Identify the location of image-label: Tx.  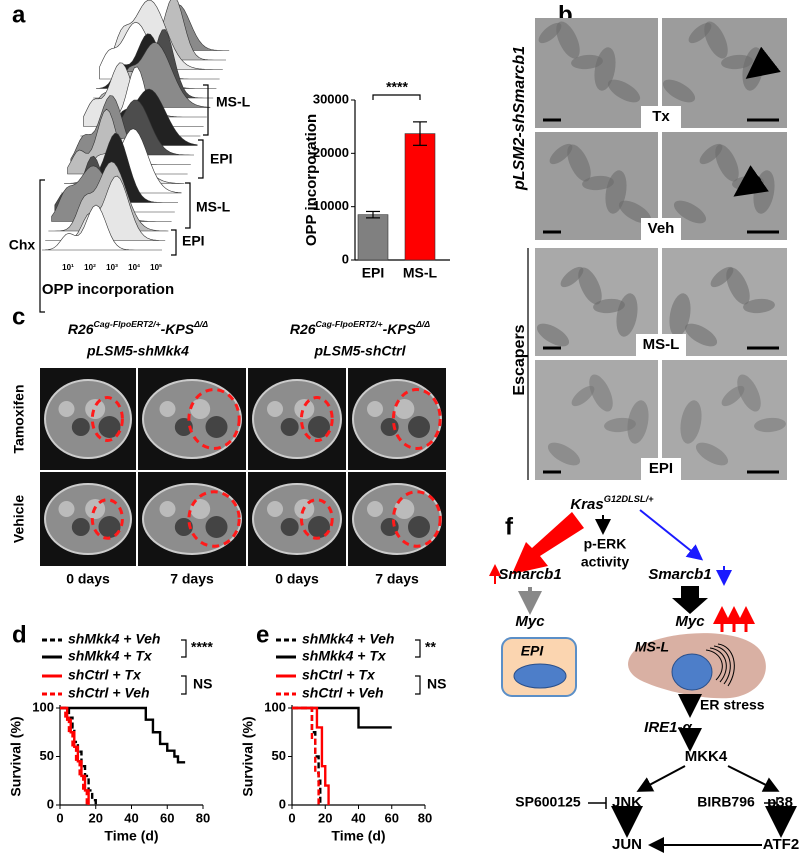
(661, 116).